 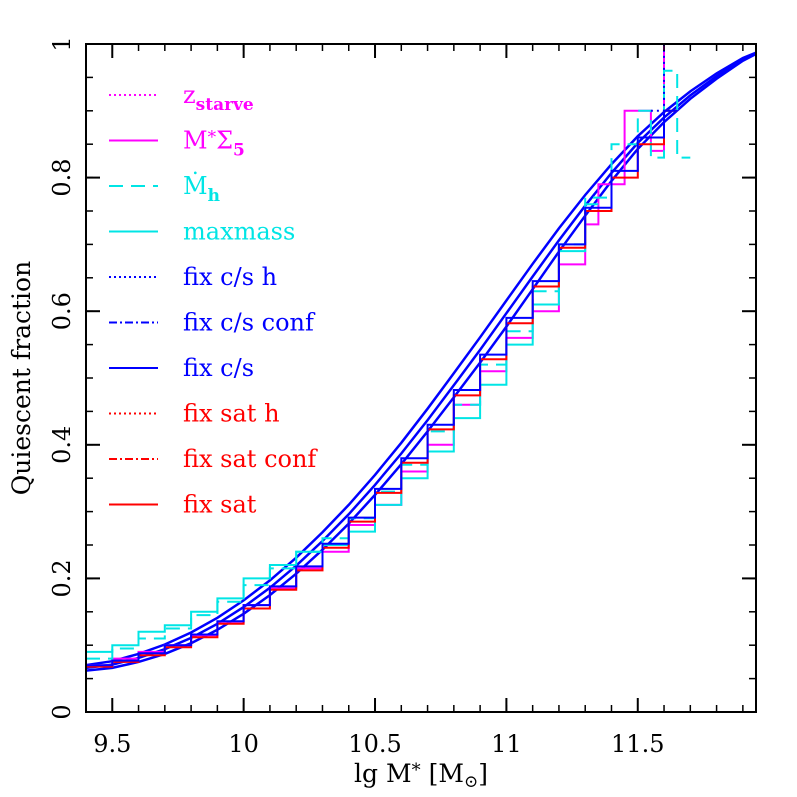 What do you see at coordinates (374, 744) in the screenshot?
I see `x-tick-label: 10.5` at bounding box center [374, 744].